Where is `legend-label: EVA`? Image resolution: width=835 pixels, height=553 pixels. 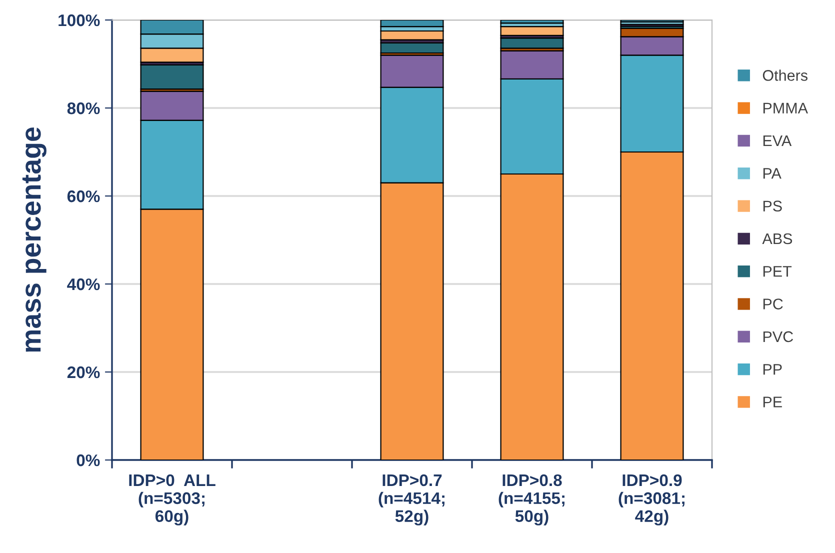
legend-label: EVA is located at coordinates (777, 141).